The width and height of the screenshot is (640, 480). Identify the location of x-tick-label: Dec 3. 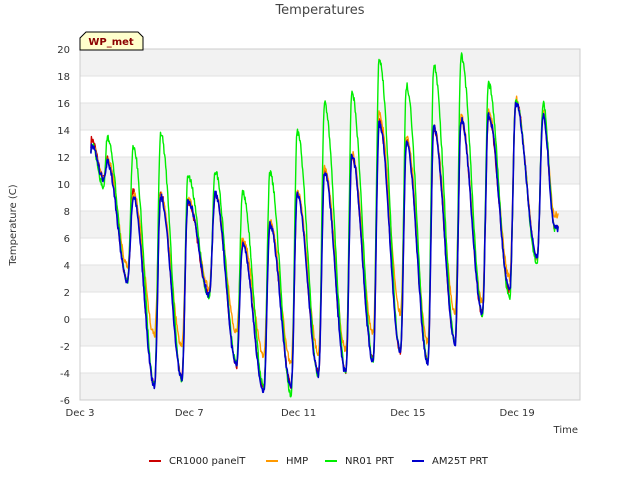
(80, 413).